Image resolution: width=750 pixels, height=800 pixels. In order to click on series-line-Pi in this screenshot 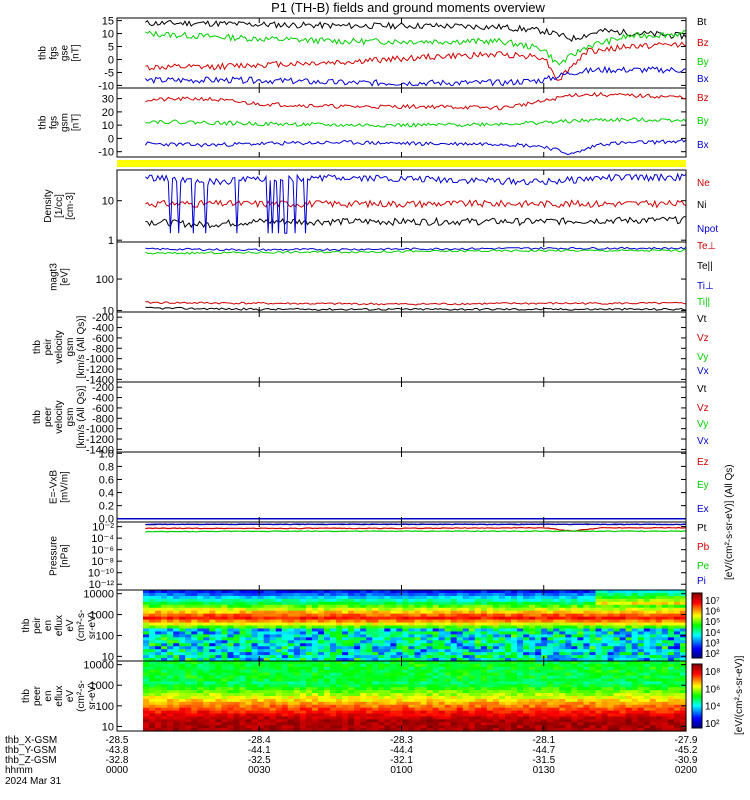, I will do `click(416, 524)`.